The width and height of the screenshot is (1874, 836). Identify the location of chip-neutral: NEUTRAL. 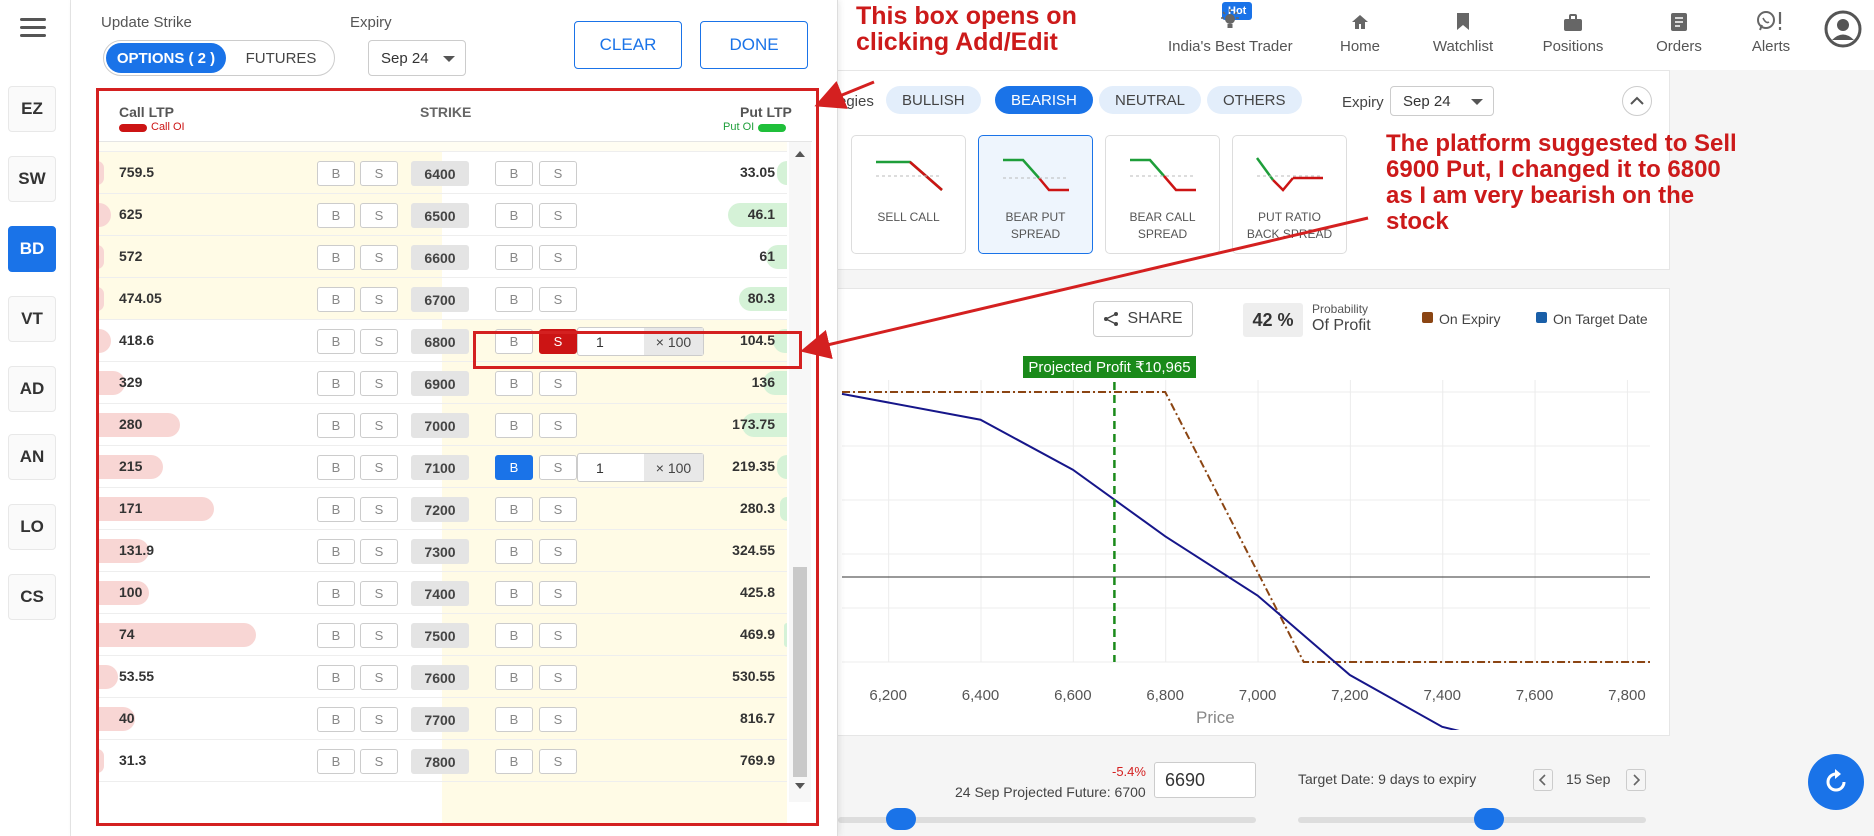
(1150, 100).